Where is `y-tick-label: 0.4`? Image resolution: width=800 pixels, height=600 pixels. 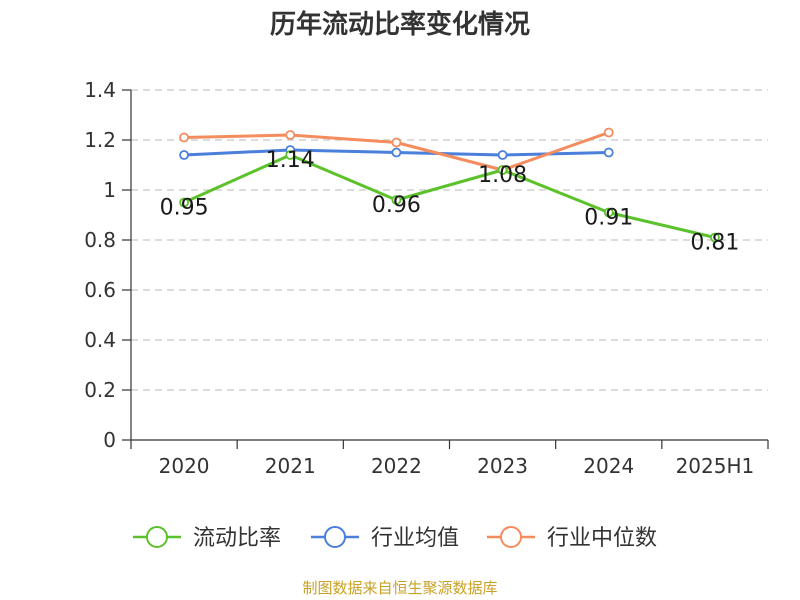
y-tick-label: 0.4 is located at coordinates (100, 340).